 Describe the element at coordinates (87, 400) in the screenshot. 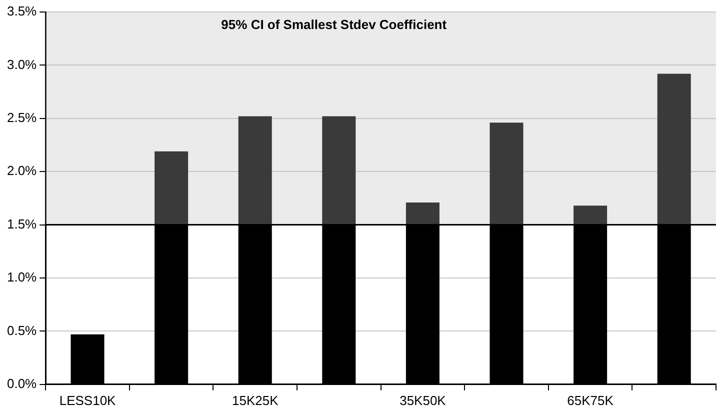

I see `x-tick-label: LESS10K` at that location.